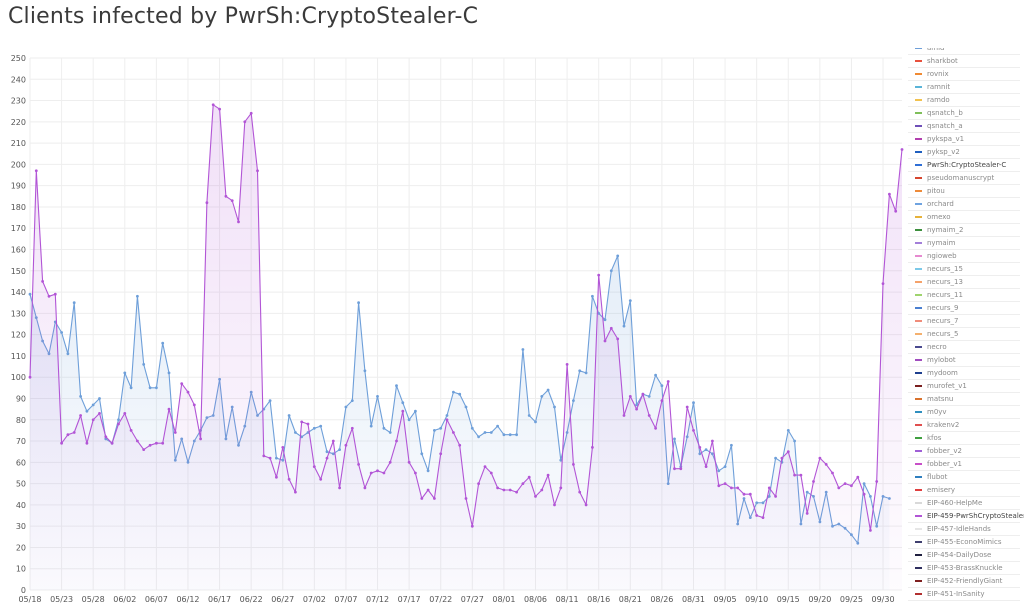 This screenshot has height=607, width=1024. What do you see at coordinates (926, 411) in the screenshot?
I see `legend-item: m0yv` at bounding box center [926, 411].